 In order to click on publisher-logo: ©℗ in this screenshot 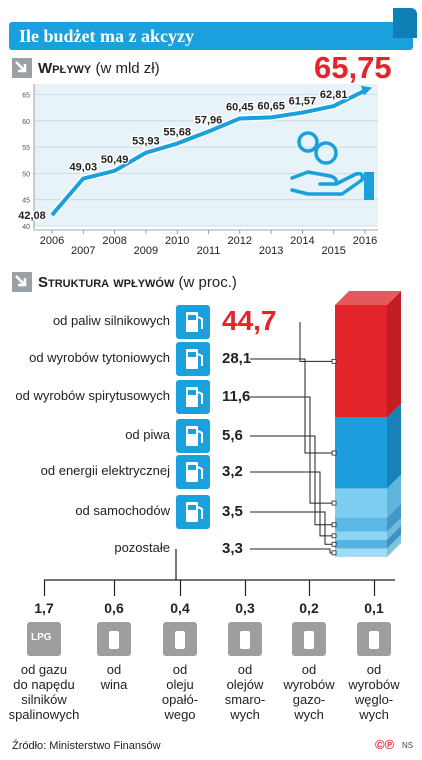, I will do `click(385, 744)`.